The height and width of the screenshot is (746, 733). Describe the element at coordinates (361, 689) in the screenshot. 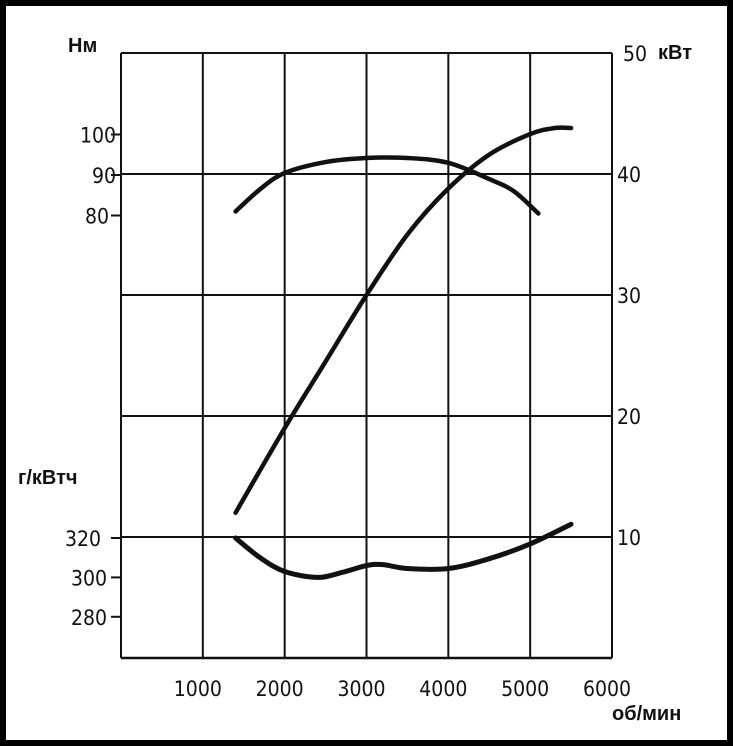

I see `x-tick-label-3000: 3000` at that location.